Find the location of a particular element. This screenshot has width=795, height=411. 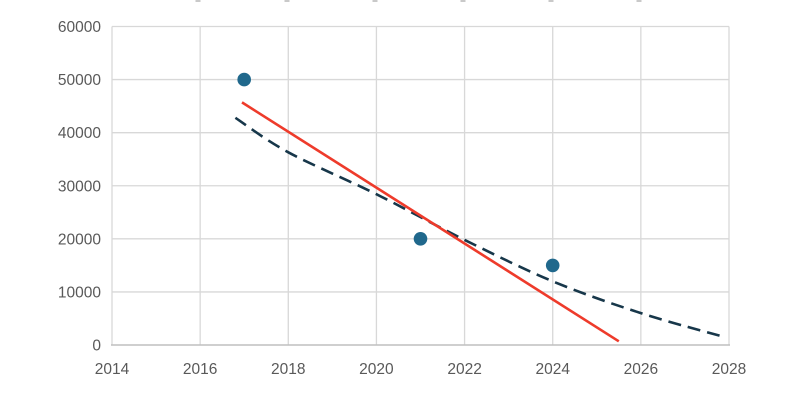

y-axis-tick-label: 10000 is located at coordinates (79, 292).